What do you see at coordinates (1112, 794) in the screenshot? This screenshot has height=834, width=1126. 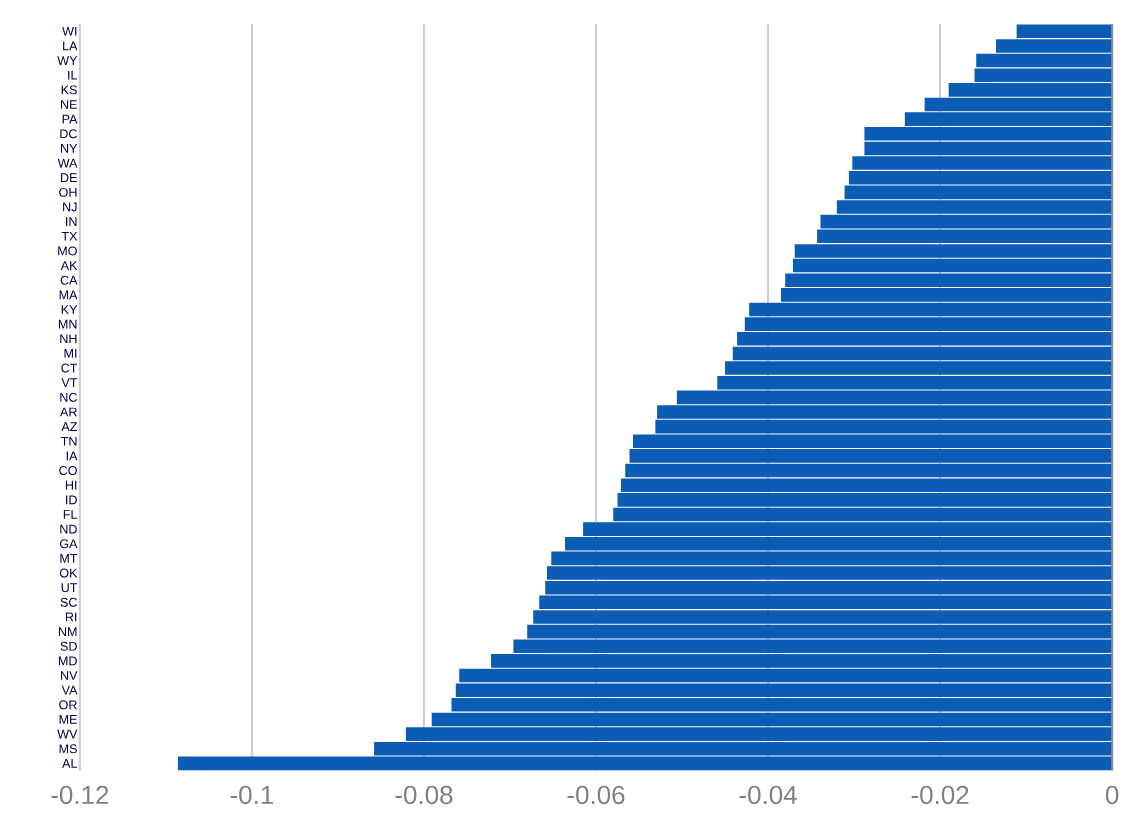 I see `x-tick-label: 0` at bounding box center [1112, 794].